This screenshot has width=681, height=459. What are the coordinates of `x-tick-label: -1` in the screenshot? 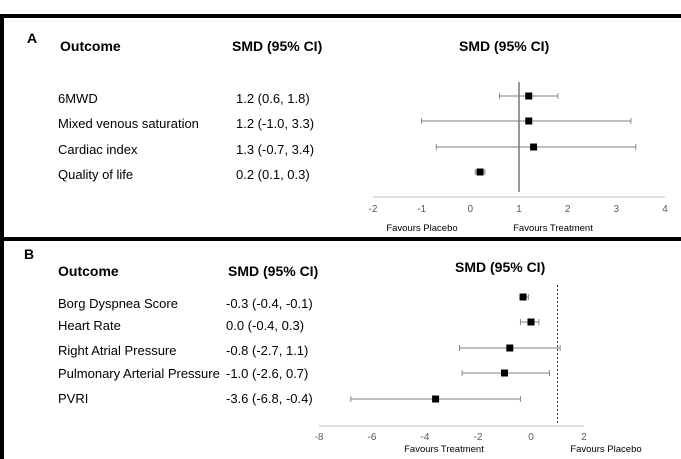 It's located at (421, 209).